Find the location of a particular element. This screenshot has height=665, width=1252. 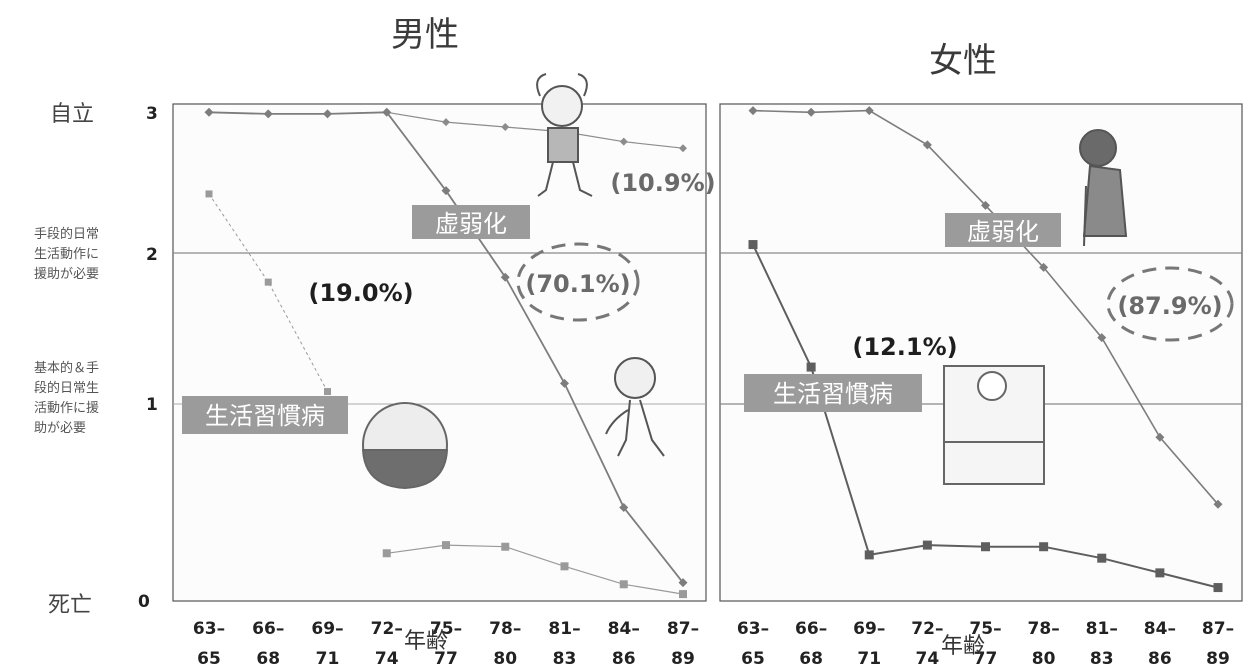

female-xtick-bottom-0: 65 is located at coordinates (753, 657).